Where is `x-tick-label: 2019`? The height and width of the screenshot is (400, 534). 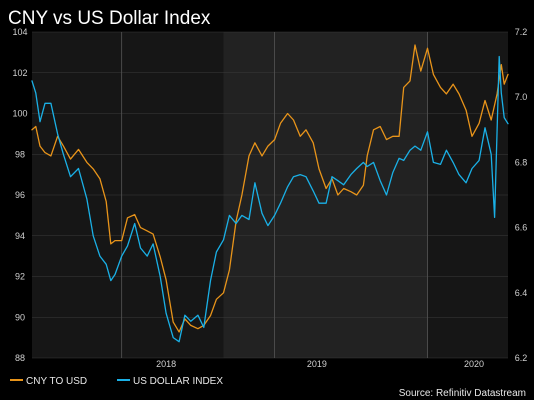 x-tick-label: 2019 is located at coordinates (317, 364).